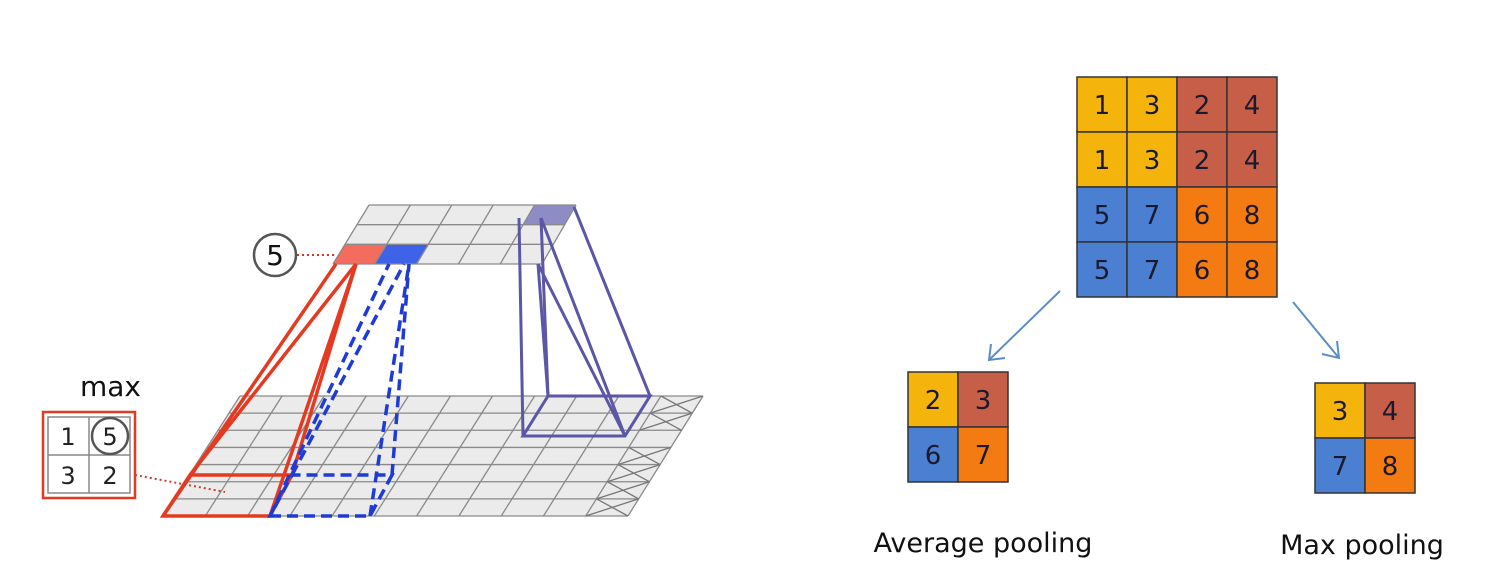 The image size is (1503, 588). Describe the element at coordinates (585, 322) in the screenshot. I see `purple-pooling-projection` at that location.